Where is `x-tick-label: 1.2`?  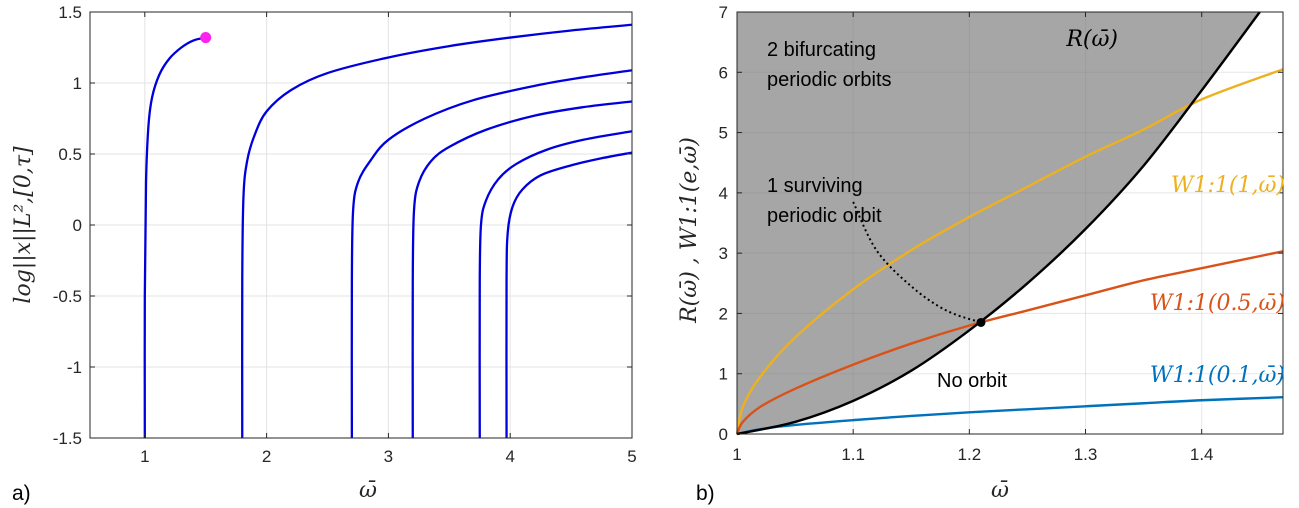
x-tick-label: 1.2 is located at coordinates (970, 454).